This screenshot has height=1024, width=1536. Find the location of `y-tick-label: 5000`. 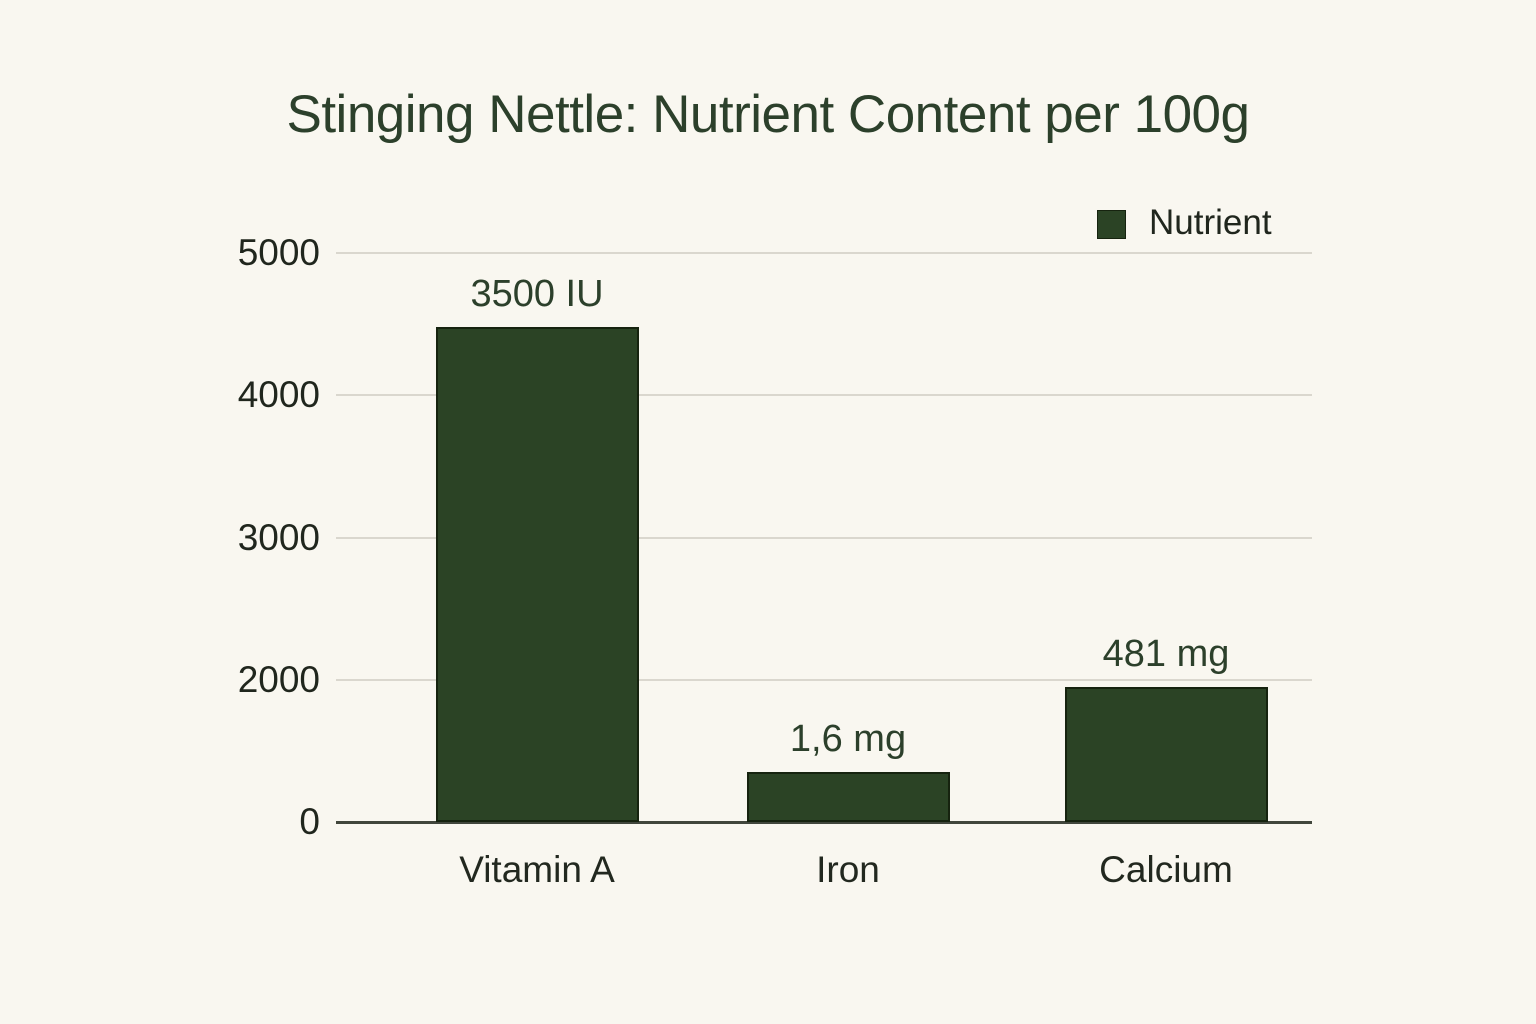

y-tick-label: 5000 is located at coordinates (278, 252).